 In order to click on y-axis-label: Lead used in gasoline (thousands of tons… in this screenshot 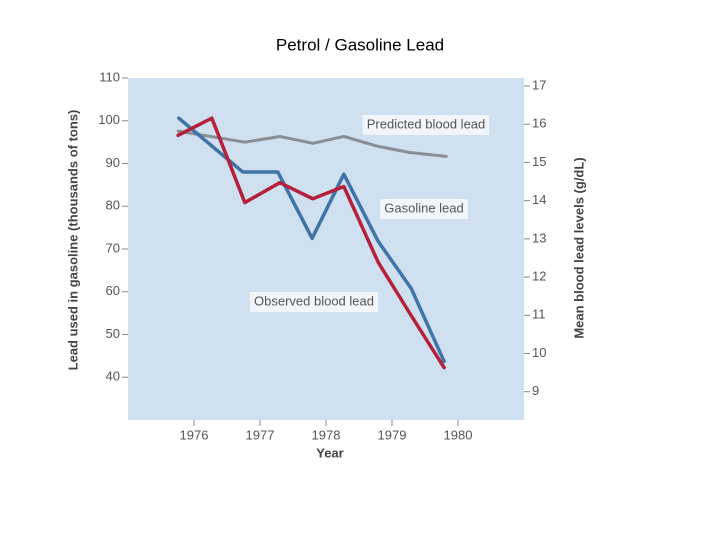, I will do `click(72, 240)`.